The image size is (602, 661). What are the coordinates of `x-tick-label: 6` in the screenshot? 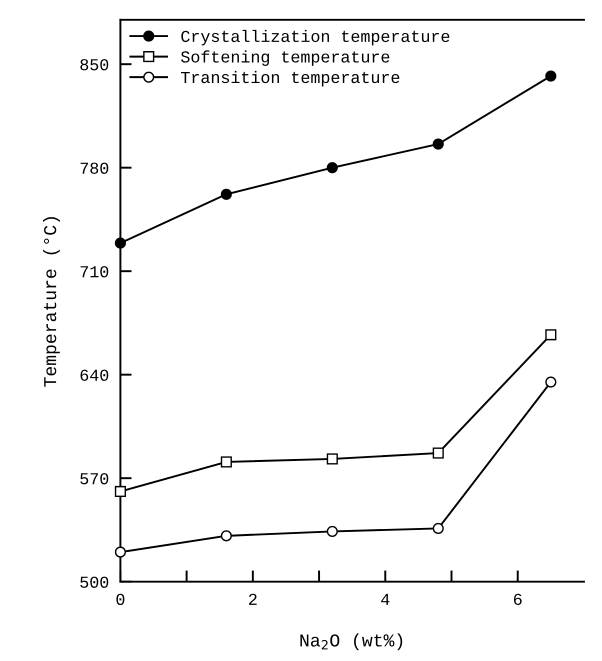 It's located at (518, 600).